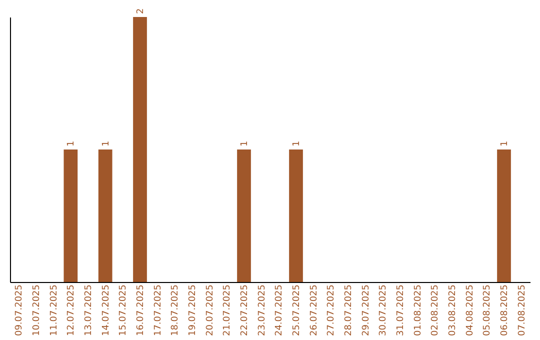 Image resolution: width=540 pixels, height=340 pixels. I want to click on x-tick-label: 03.08.2025, so click(453, 310).